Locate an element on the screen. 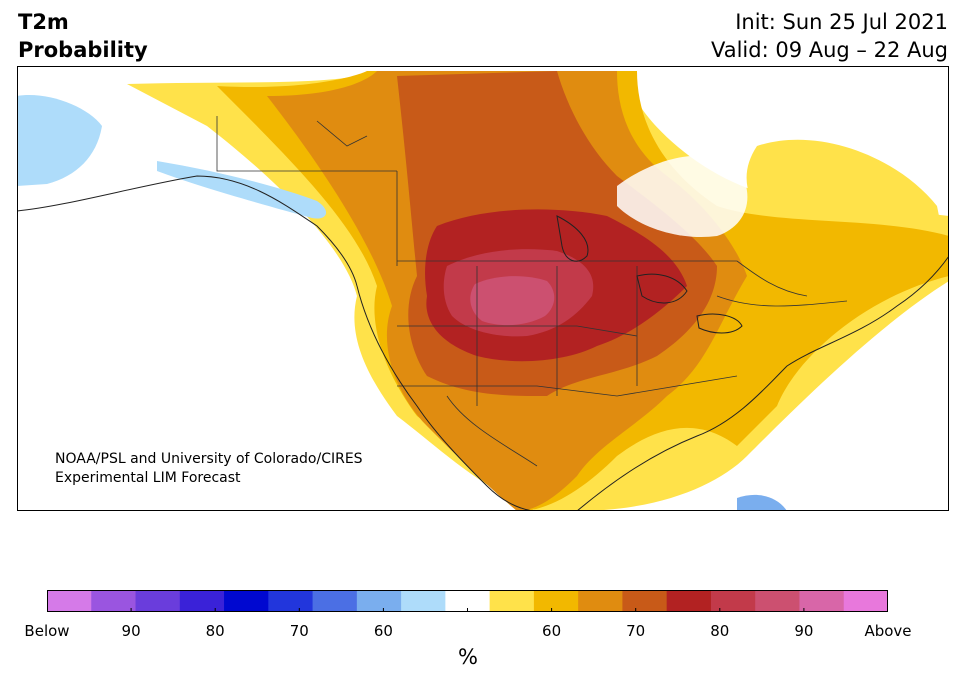  colorbar-unit: % is located at coordinates (468, 657).